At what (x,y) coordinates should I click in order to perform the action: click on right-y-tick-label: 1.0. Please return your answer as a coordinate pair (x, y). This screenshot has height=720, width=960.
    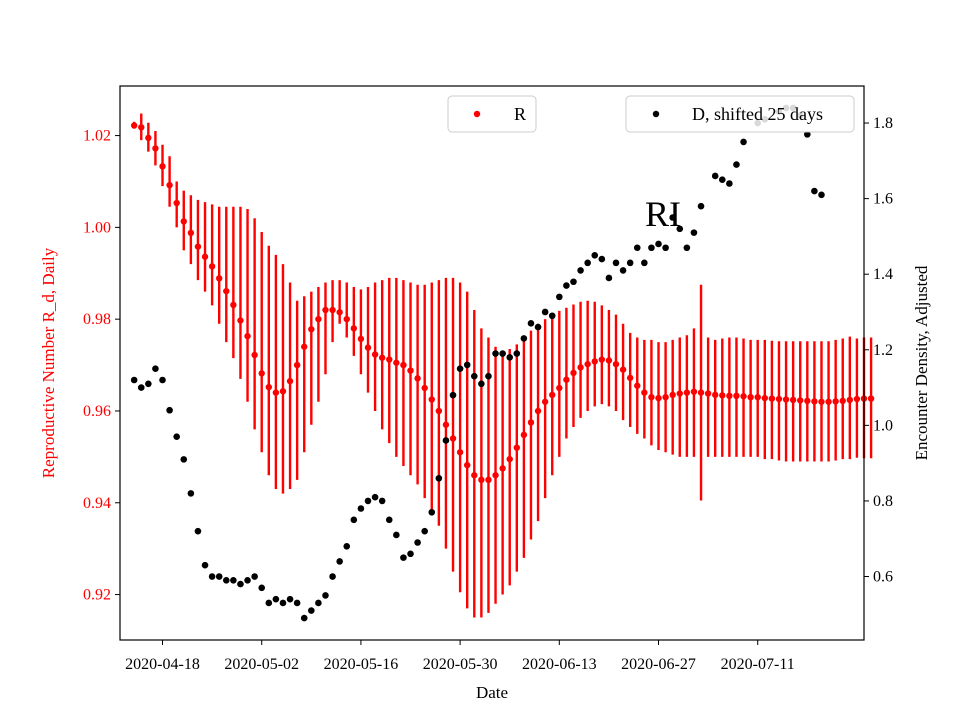
    Looking at the image, I should click on (883, 425).